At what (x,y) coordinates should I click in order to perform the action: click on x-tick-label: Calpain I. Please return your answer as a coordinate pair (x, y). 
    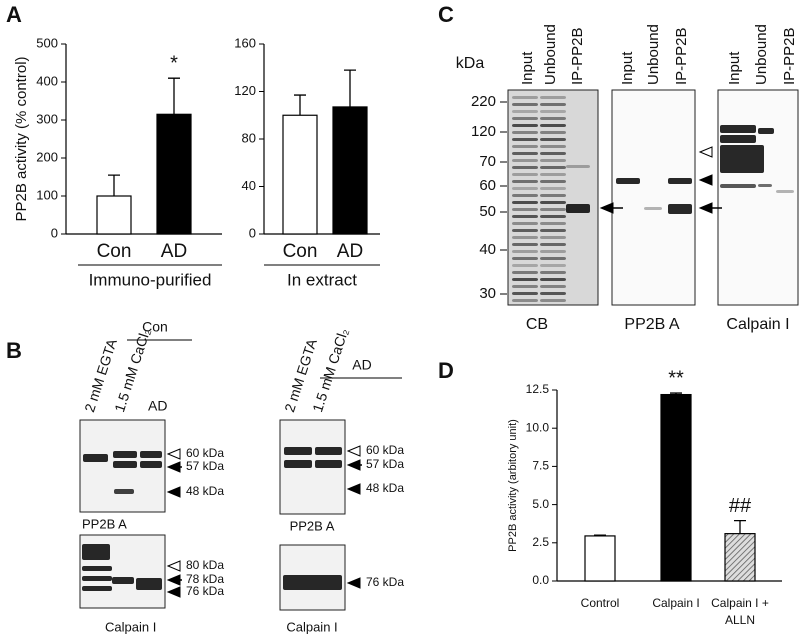
    Looking at the image, I should click on (675, 603).